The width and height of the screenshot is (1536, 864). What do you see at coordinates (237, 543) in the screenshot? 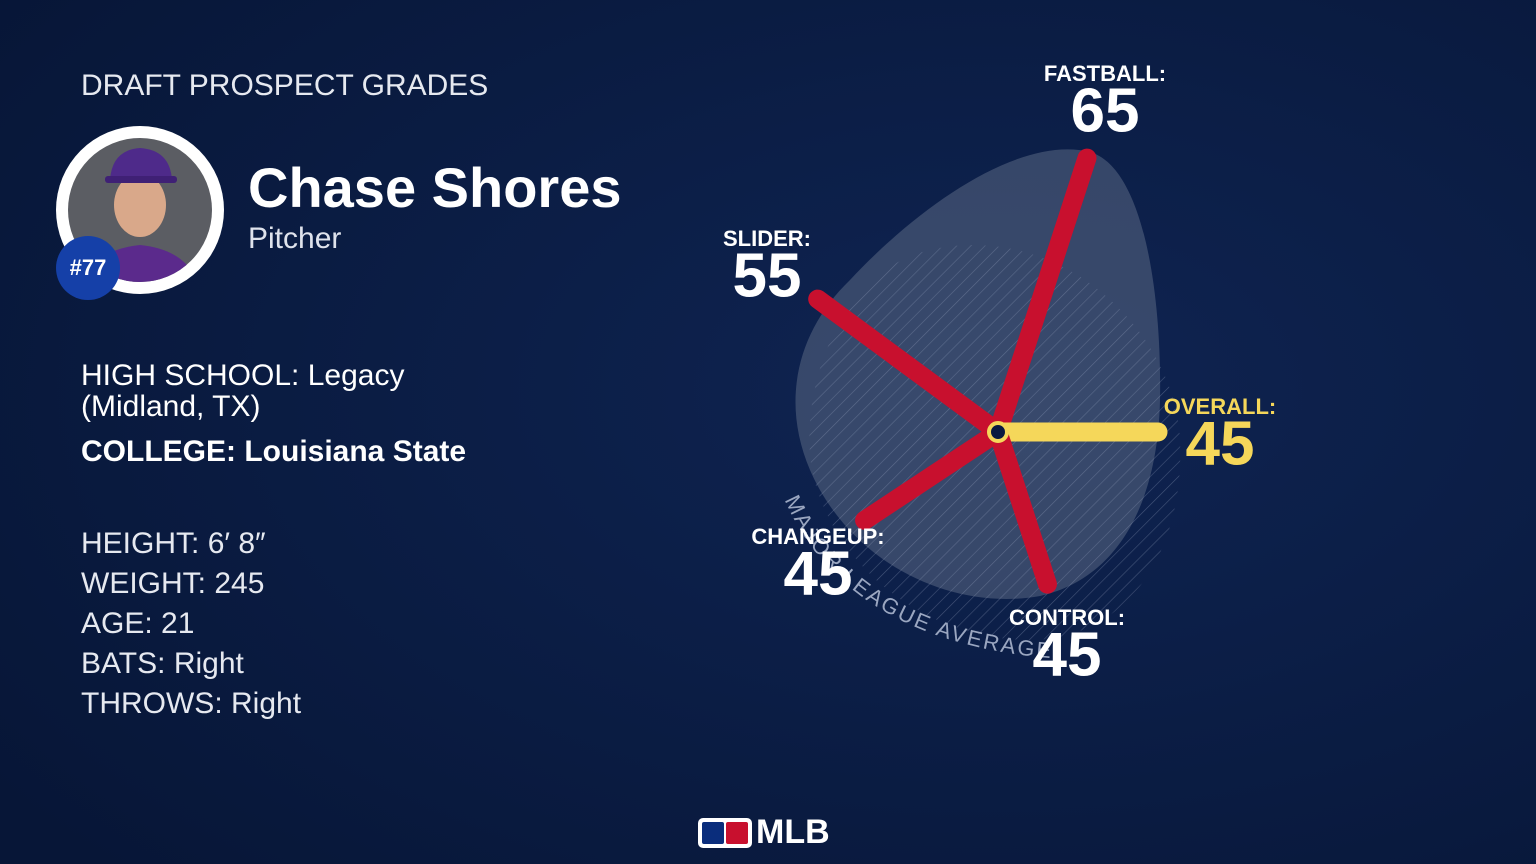
I see `stat-value: 6′ 8″` at bounding box center [237, 543].